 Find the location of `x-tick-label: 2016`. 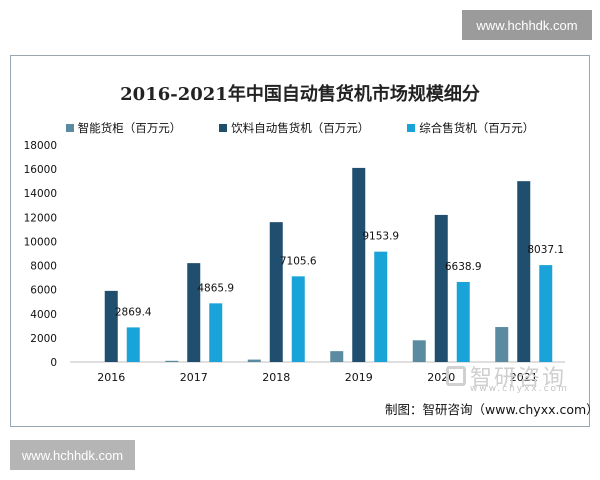

x-tick-label: 2016 is located at coordinates (111, 377).